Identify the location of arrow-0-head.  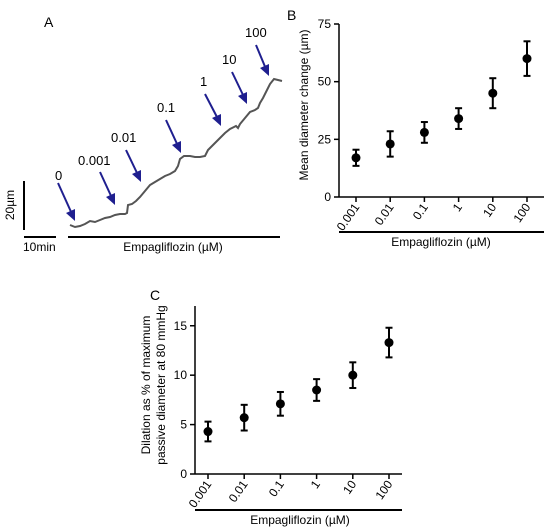
(70, 215).